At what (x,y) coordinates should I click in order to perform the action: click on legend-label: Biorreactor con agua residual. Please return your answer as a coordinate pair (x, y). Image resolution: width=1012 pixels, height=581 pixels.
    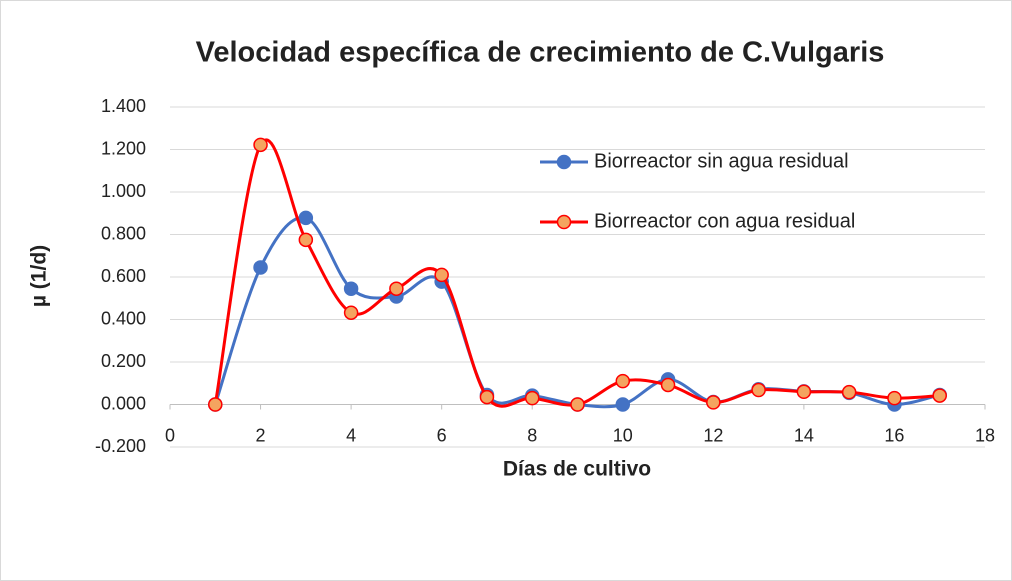
    Looking at the image, I should click on (724, 221).